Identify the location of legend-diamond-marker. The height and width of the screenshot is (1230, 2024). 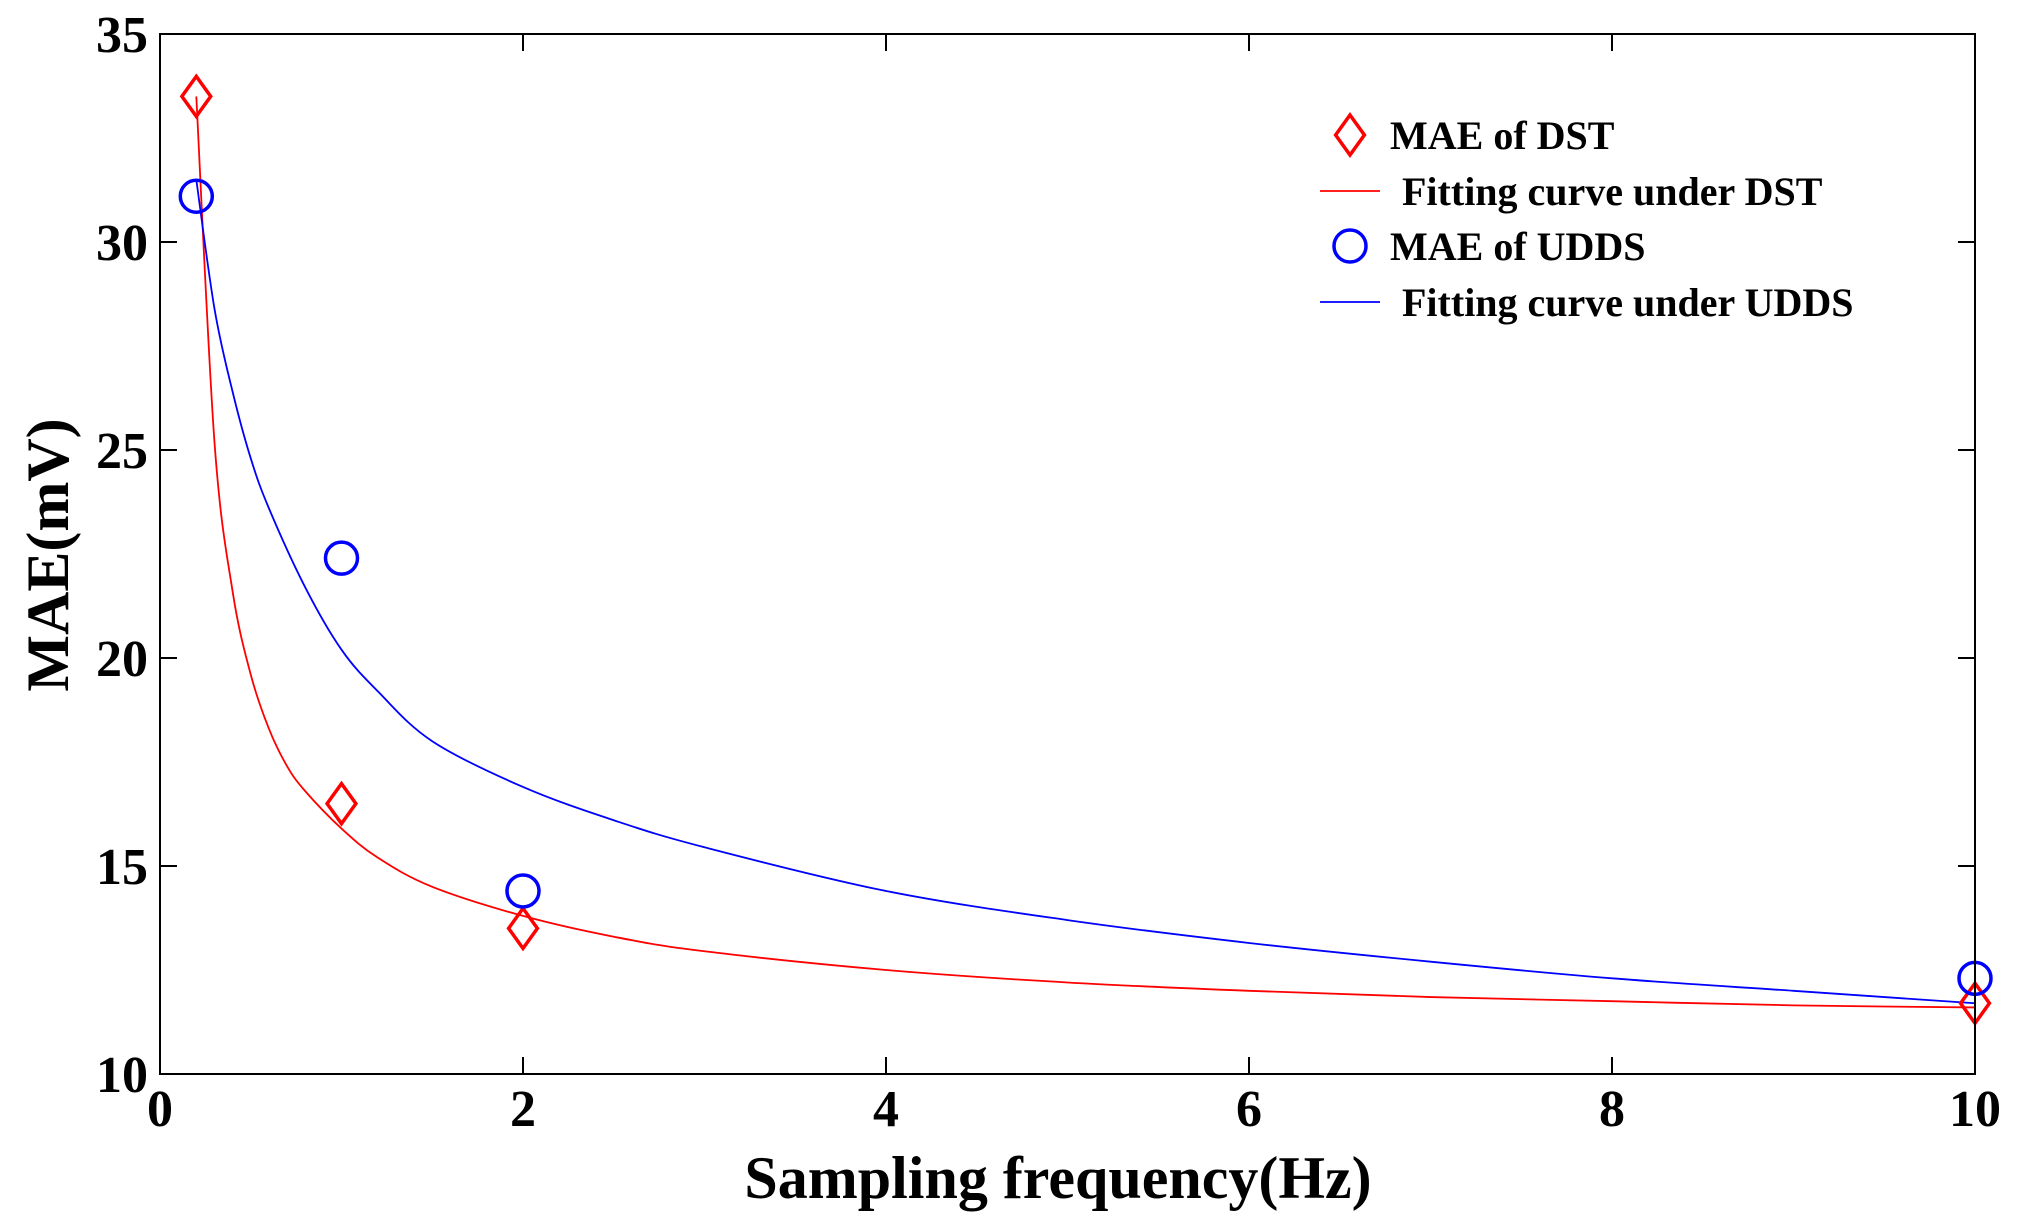
(1350, 135).